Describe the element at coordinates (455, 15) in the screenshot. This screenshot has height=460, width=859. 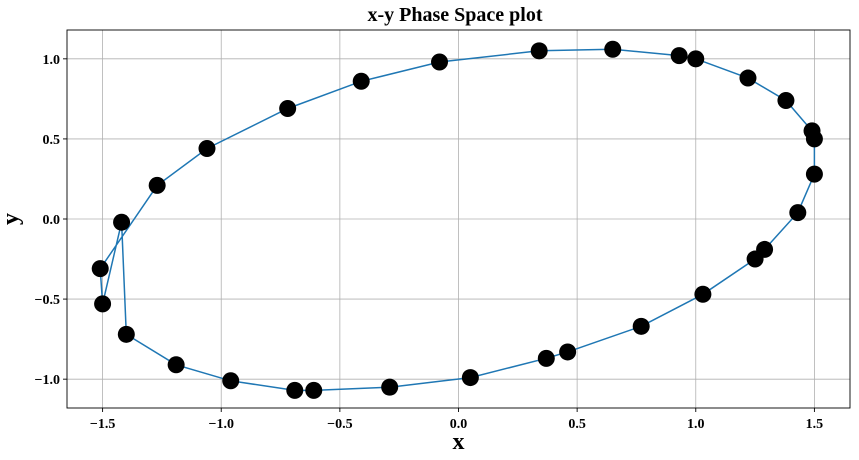
I see `chart-title: x-y Phase Space plot` at that location.